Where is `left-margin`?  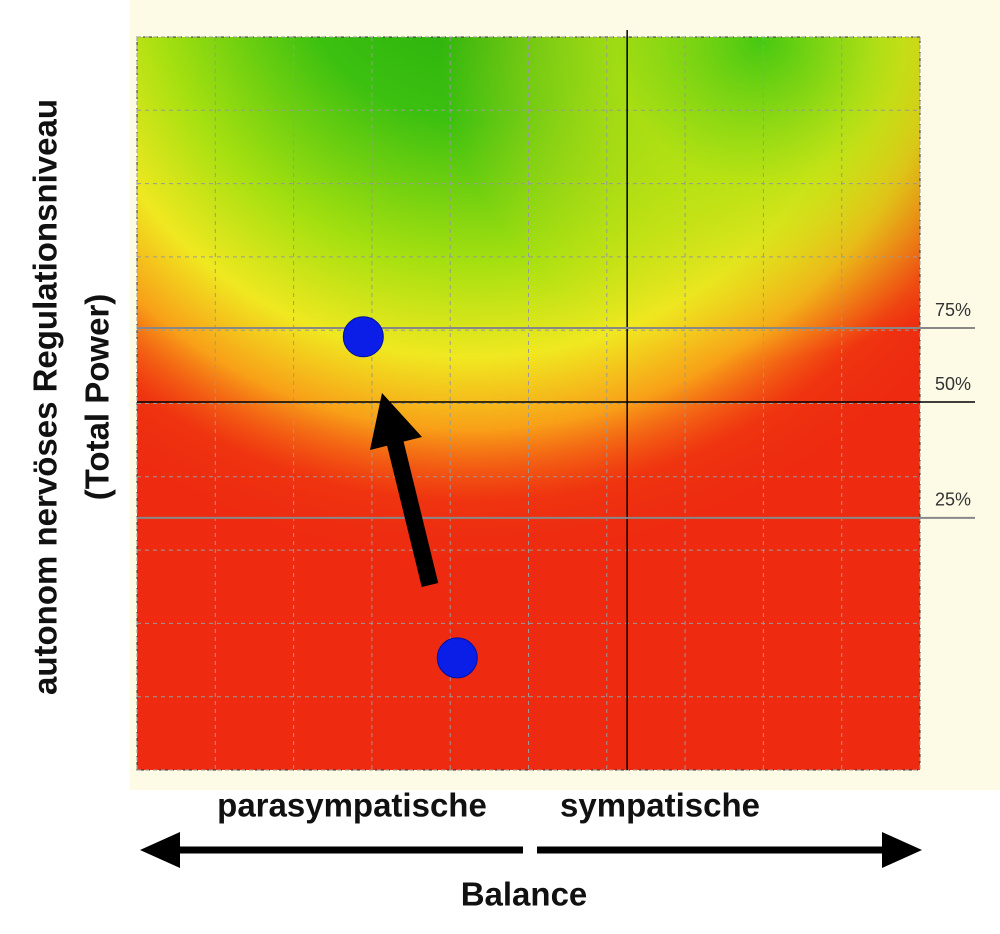 left-margin is located at coordinates (65, 467).